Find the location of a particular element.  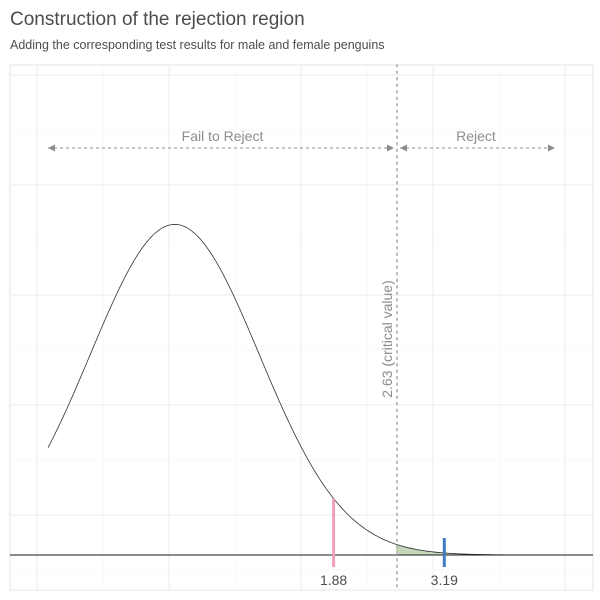

reject-label: Reject is located at coordinates (476, 136).